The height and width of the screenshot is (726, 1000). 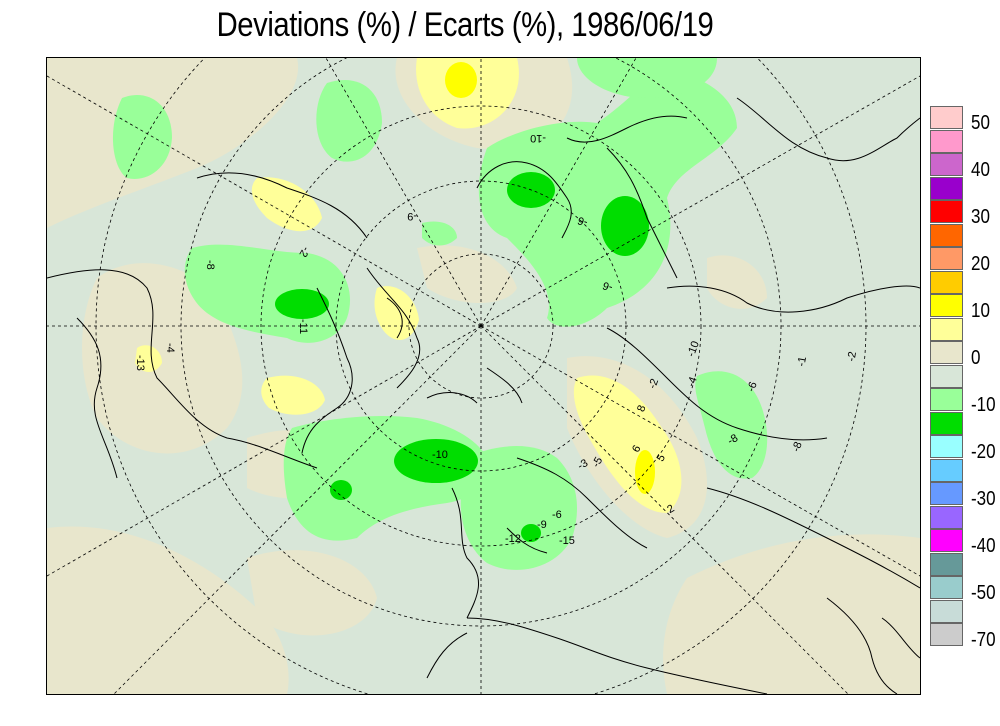 I want to click on legend-label: -50, so click(x=983, y=593).